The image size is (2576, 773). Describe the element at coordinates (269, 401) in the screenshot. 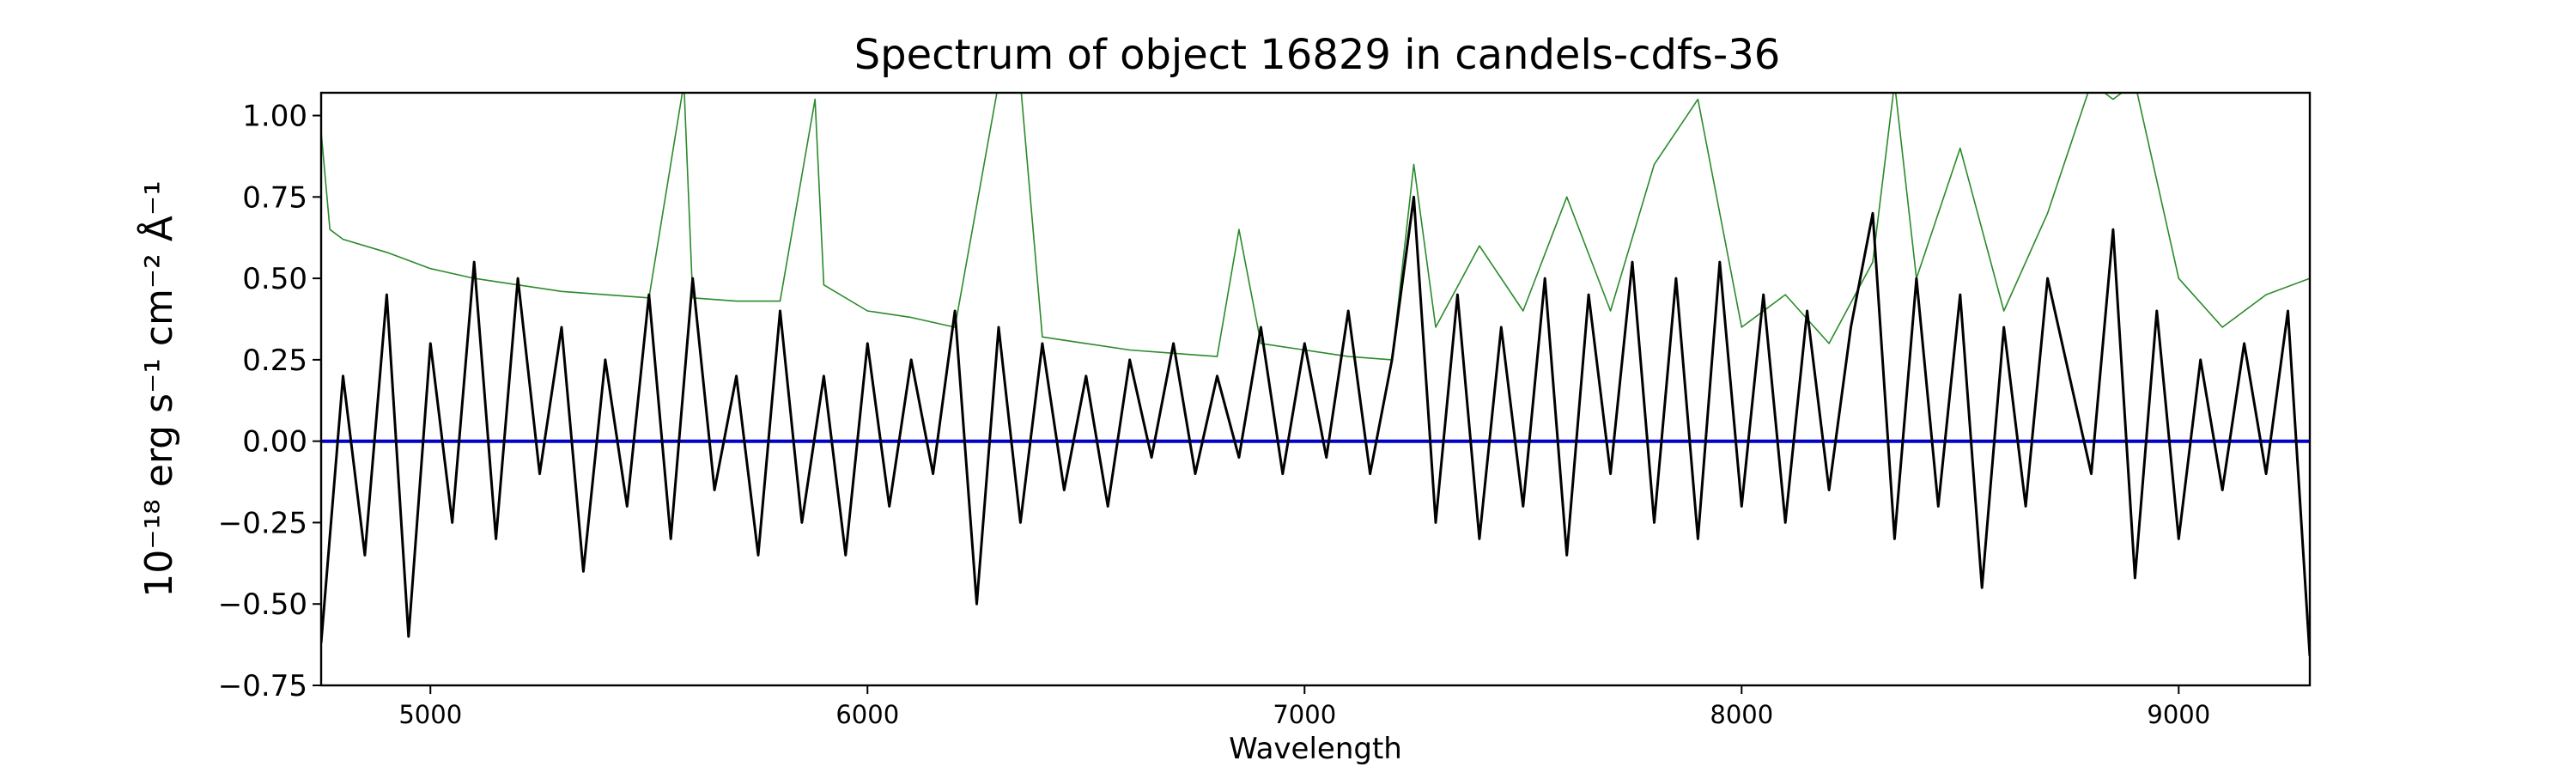

I see `y-axis-ticks: 1.00 0.75 0.50 0.25 0.00 −0.25 −0.50 −0.75` at that location.